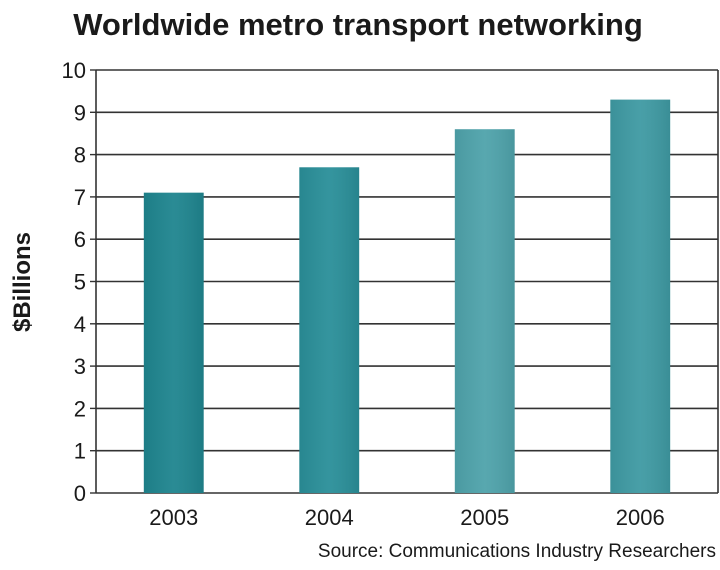  Describe the element at coordinates (80, 408) in the screenshot. I see `y-tick-label: 2` at that location.